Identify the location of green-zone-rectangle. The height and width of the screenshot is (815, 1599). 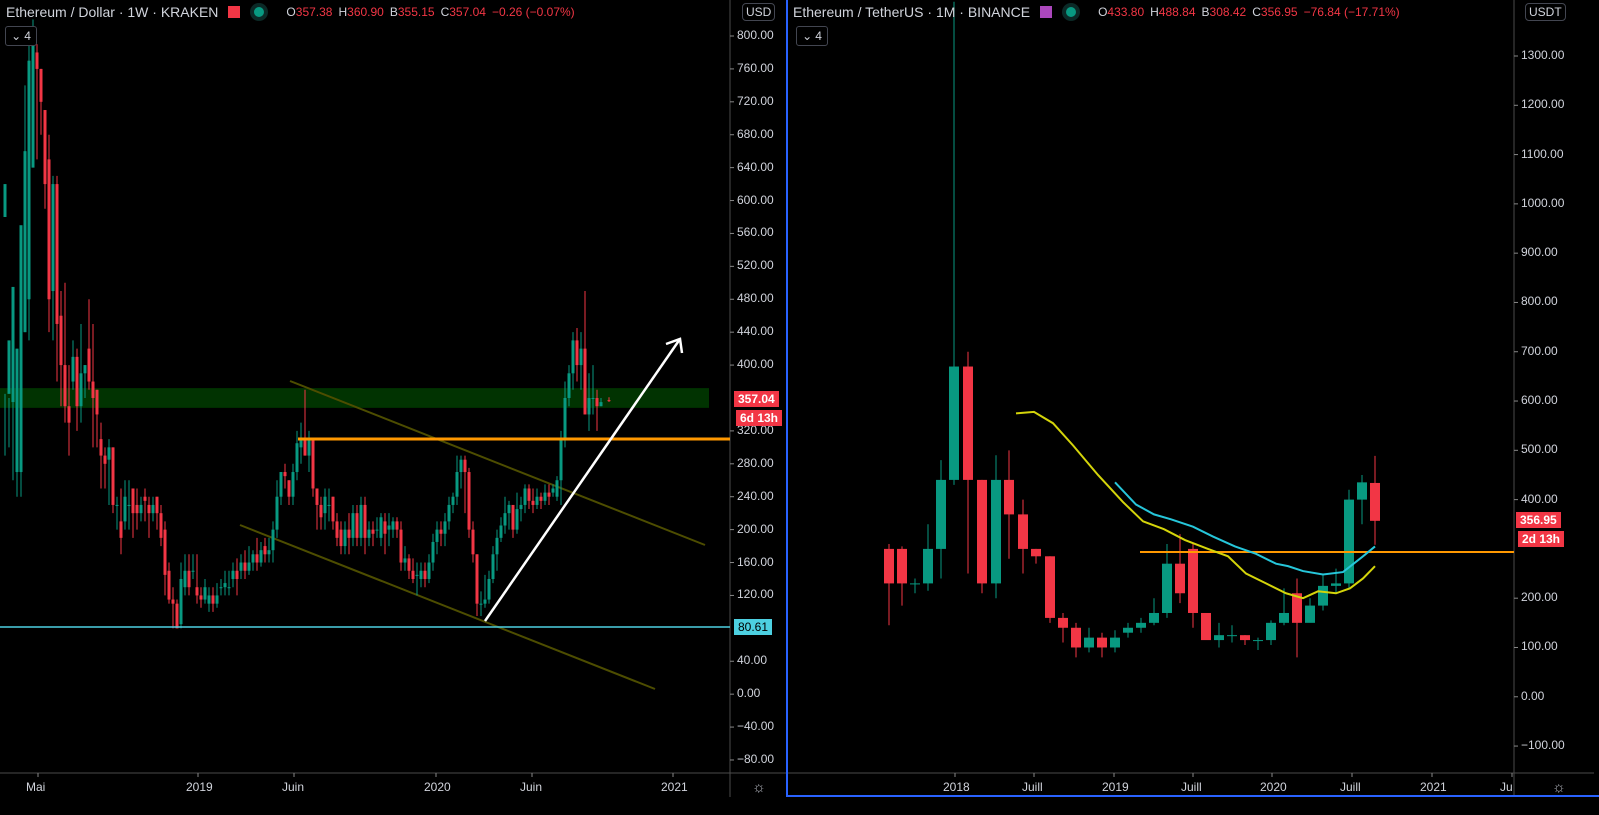
(354, 398).